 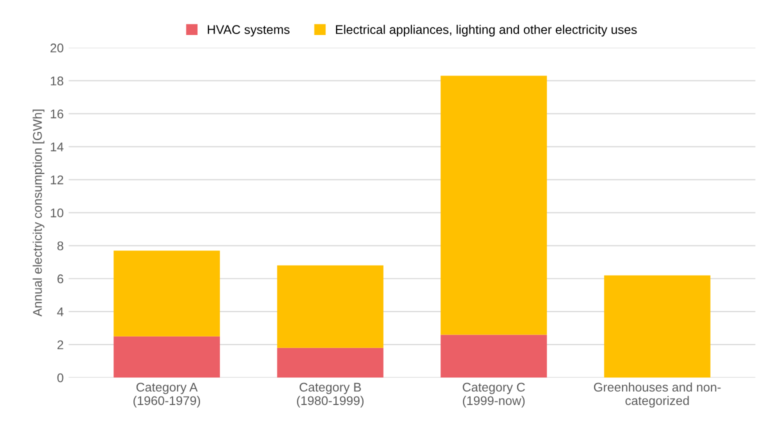 What do you see at coordinates (60, 377) in the screenshot?
I see `y-tick-label: 0` at bounding box center [60, 377].